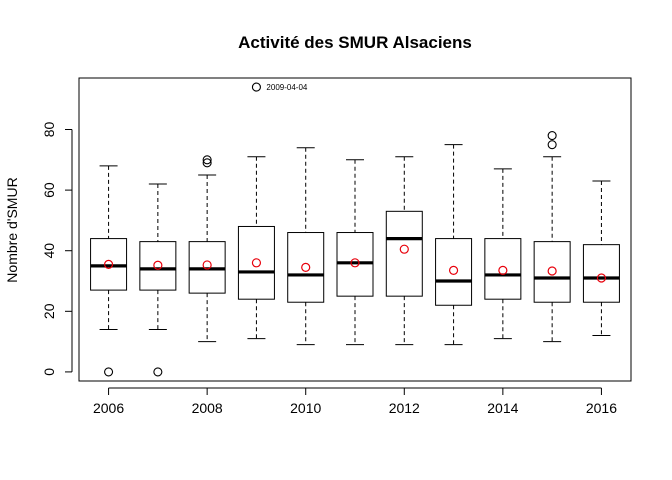 Image resolution: width=672 pixels, height=480 pixels. I want to click on y-axis-label: Nombre d'SMUR, so click(12, 229).